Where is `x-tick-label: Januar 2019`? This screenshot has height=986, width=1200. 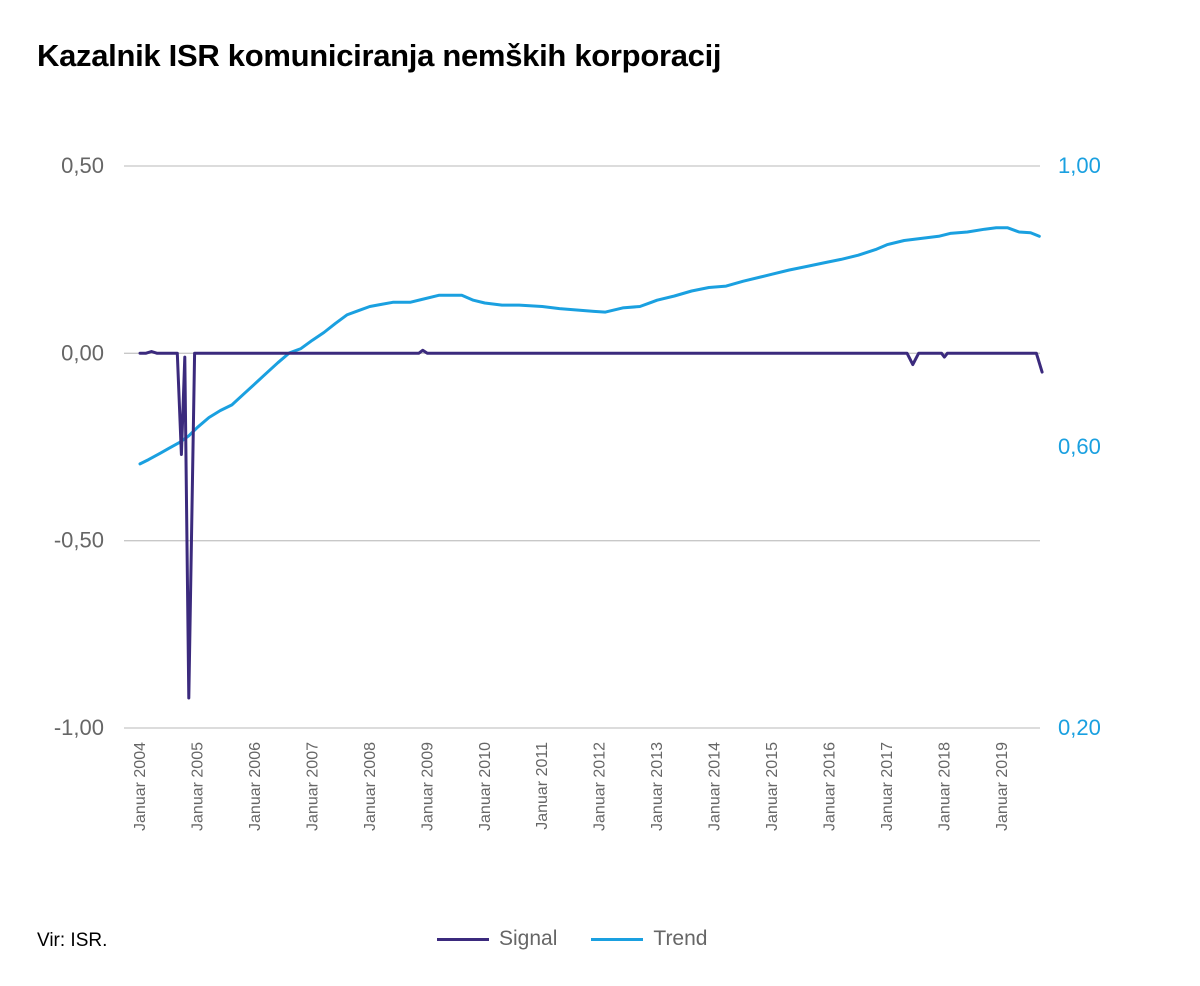
x-tick-label: Januar 2019 is located at coordinates (1002, 786).